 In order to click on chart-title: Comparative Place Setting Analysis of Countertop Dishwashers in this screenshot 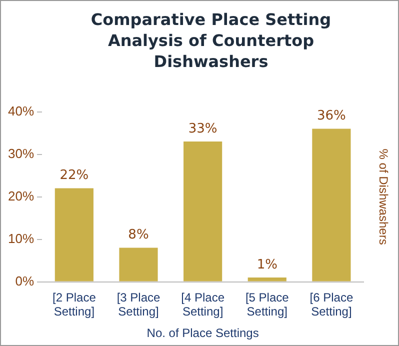, I will do `click(211, 40)`.